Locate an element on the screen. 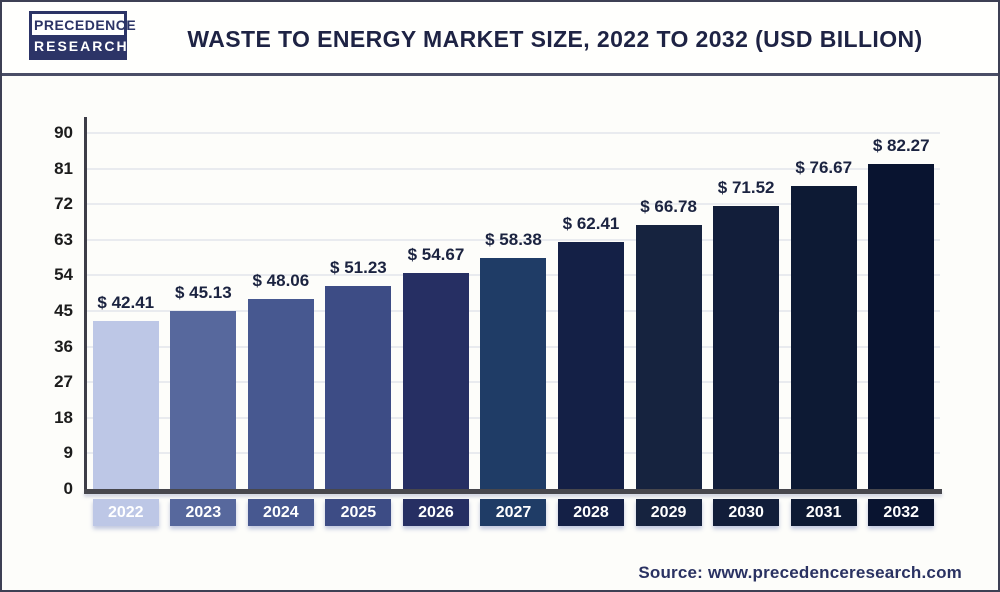  bar-column: $ 82.27 is located at coordinates (901, 311).